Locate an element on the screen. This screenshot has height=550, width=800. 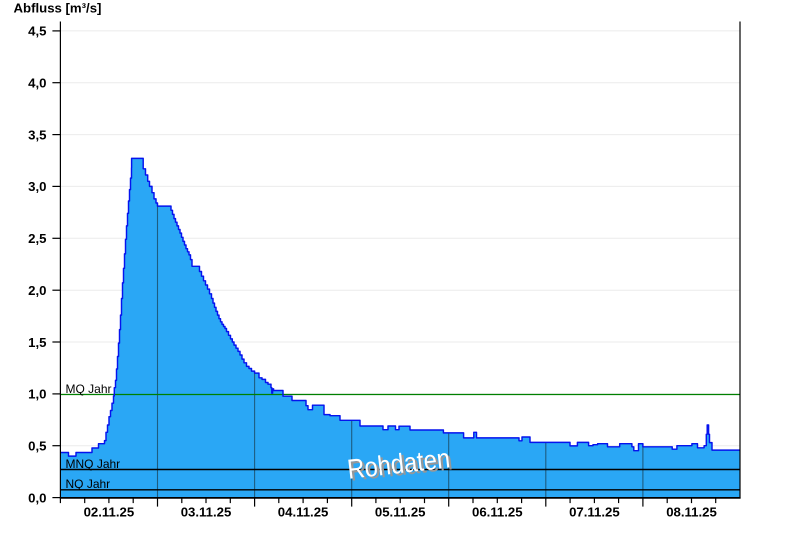
svg-text: 08.11.25 is located at coordinates (691, 511).